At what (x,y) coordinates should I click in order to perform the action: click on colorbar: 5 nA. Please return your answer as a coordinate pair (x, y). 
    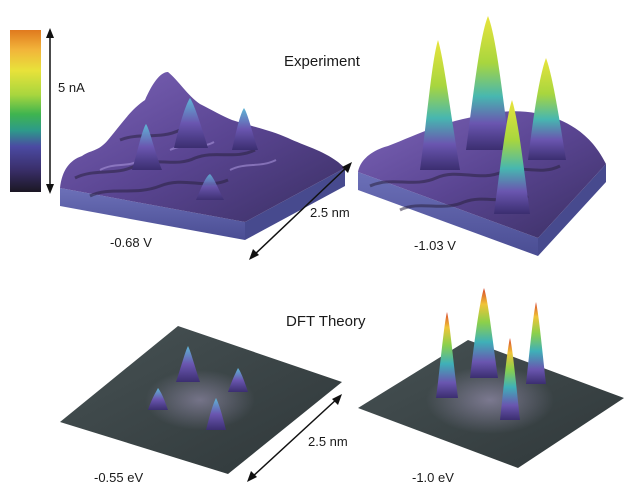
    Looking at the image, I should click on (47, 111).